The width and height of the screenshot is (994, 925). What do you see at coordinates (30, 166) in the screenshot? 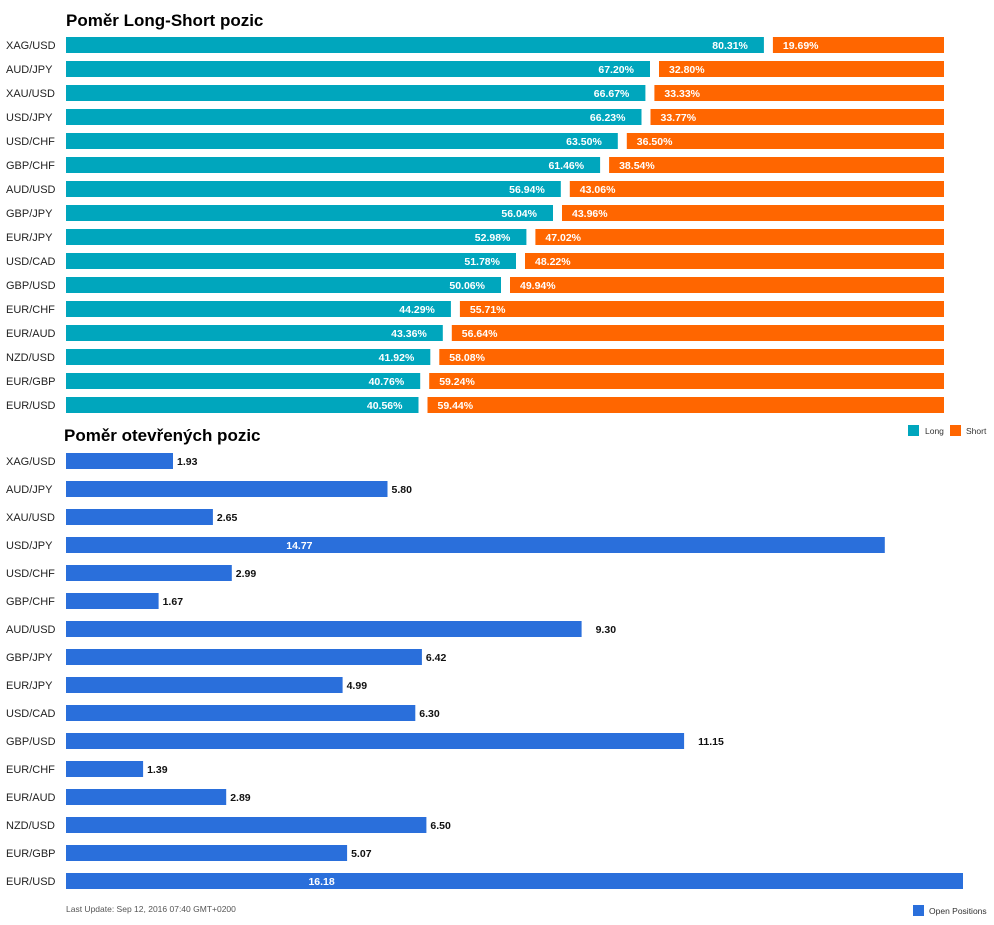
I see `category-label-gbp-chf: GBP/CHF` at bounding box center [30, 166].